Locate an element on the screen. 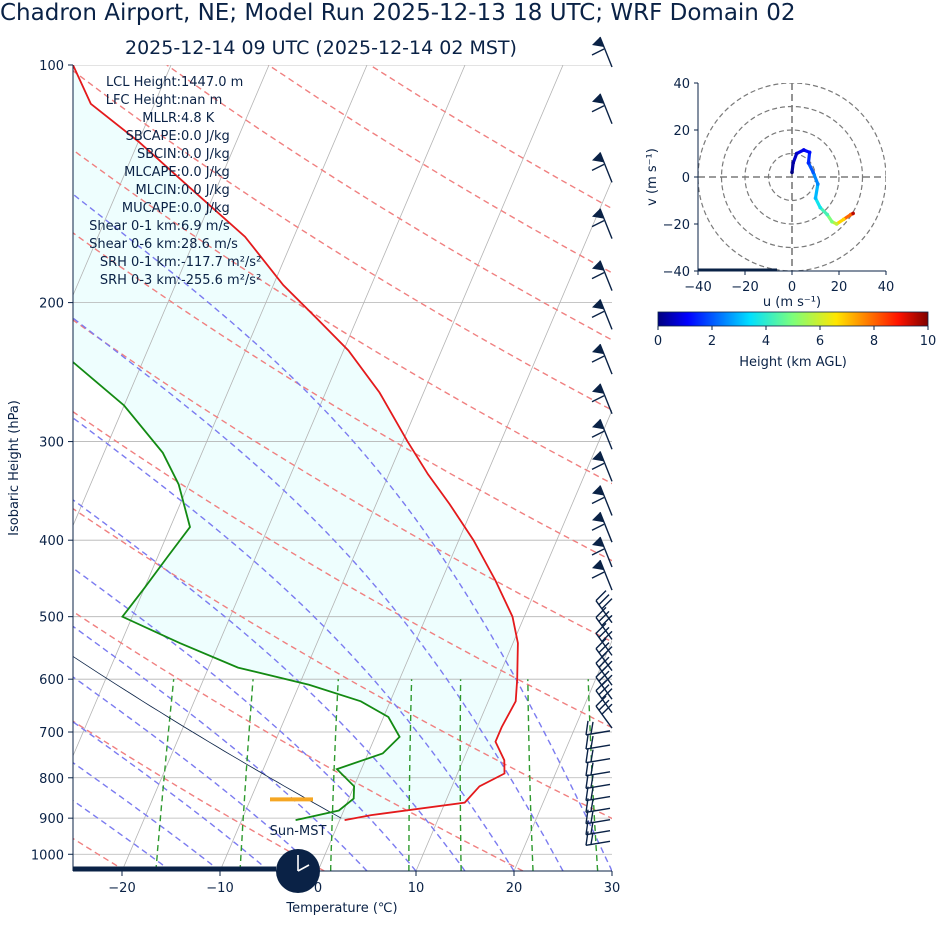 The height and width of the screenshot is (936, 936). stat-label: MUCAPE: is located at coordinates (151, 208).